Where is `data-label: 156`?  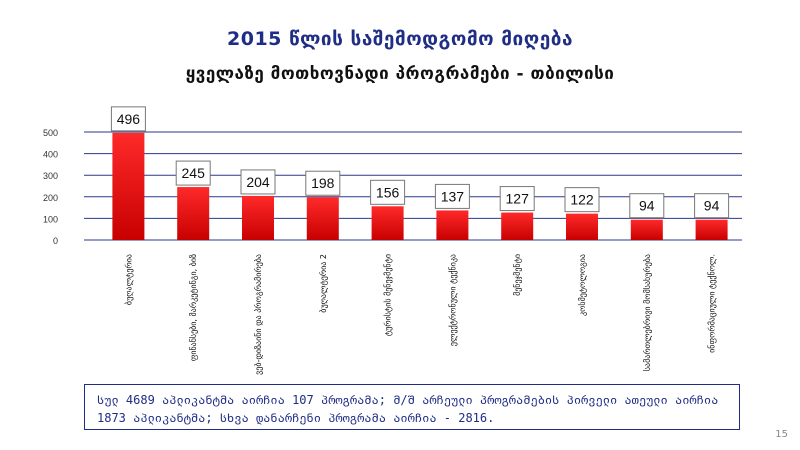
data-label: 156 is located at coordinates (388, 192).